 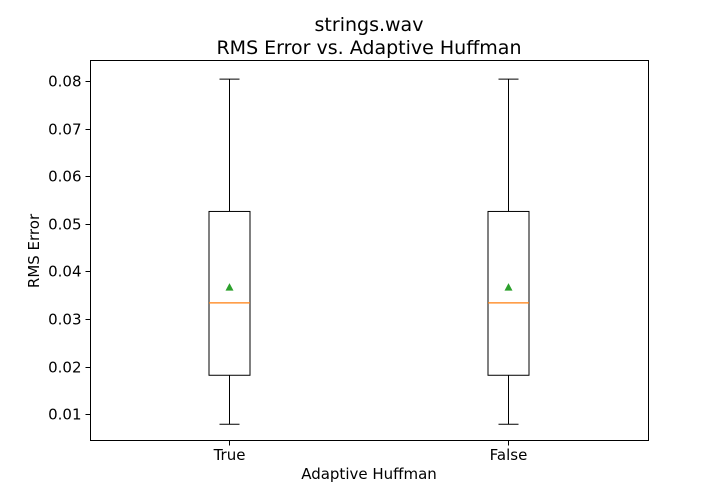 I want to click on y-tick-label: 0.08, so click(x=64, y=82).